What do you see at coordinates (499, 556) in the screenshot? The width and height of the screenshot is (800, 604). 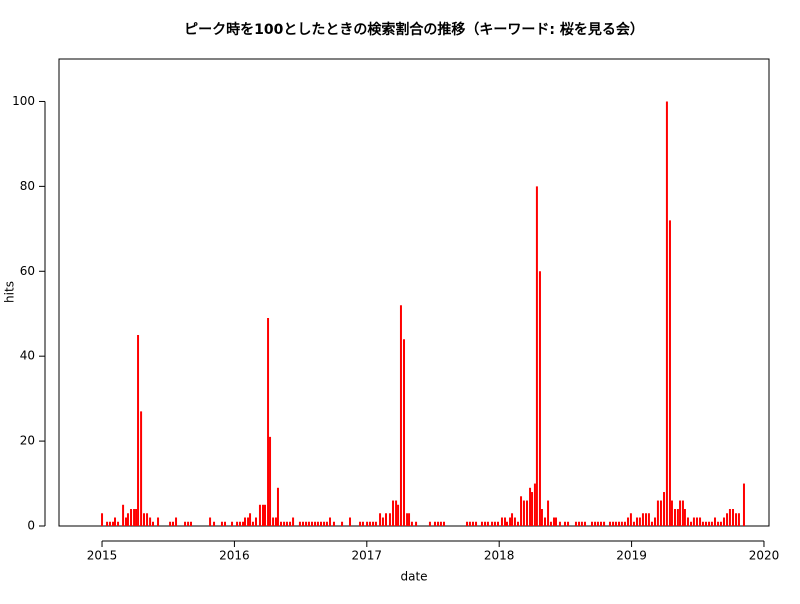 I see `x-tick-label: 2018` at bounding box center [499, 556].